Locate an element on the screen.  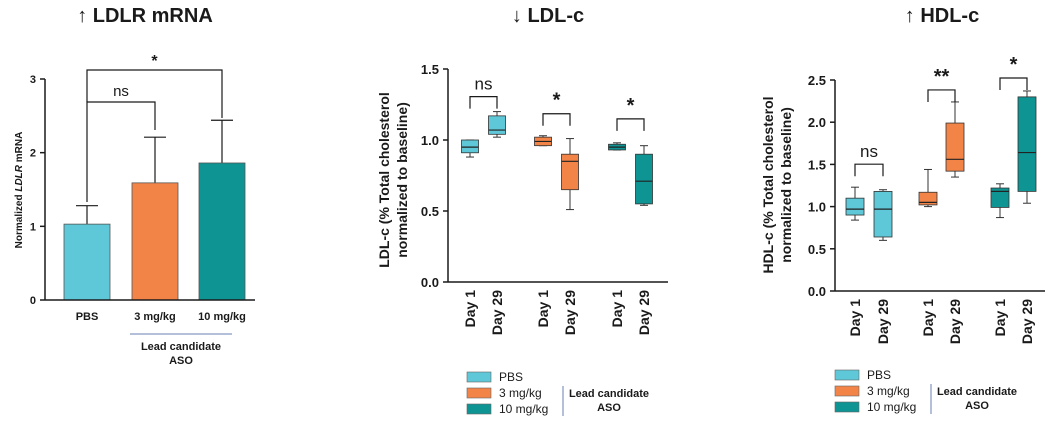
ldl-legend-label: PBS is located at coordinates (511, 377).